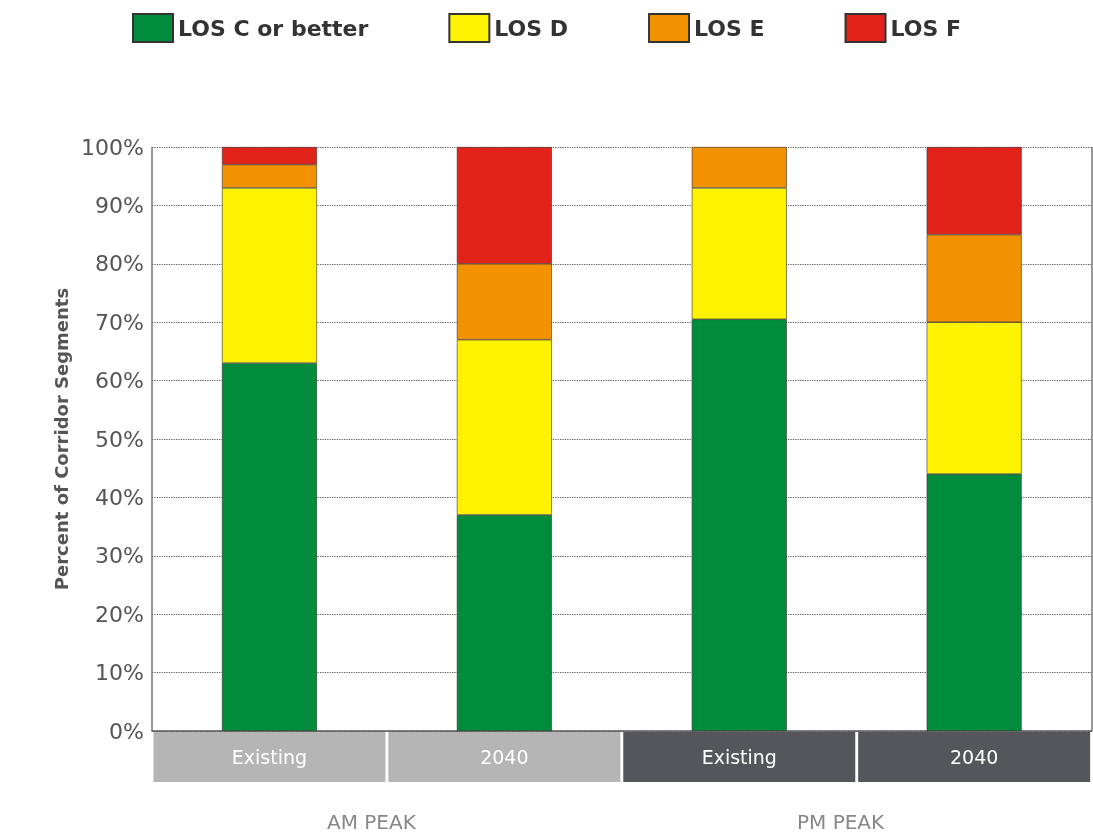 The width and height of the screenshot is (1093, 835). Describe the element at coordinates (372, 822) in the screenshot. I see `text: AM PEAK` at that location.